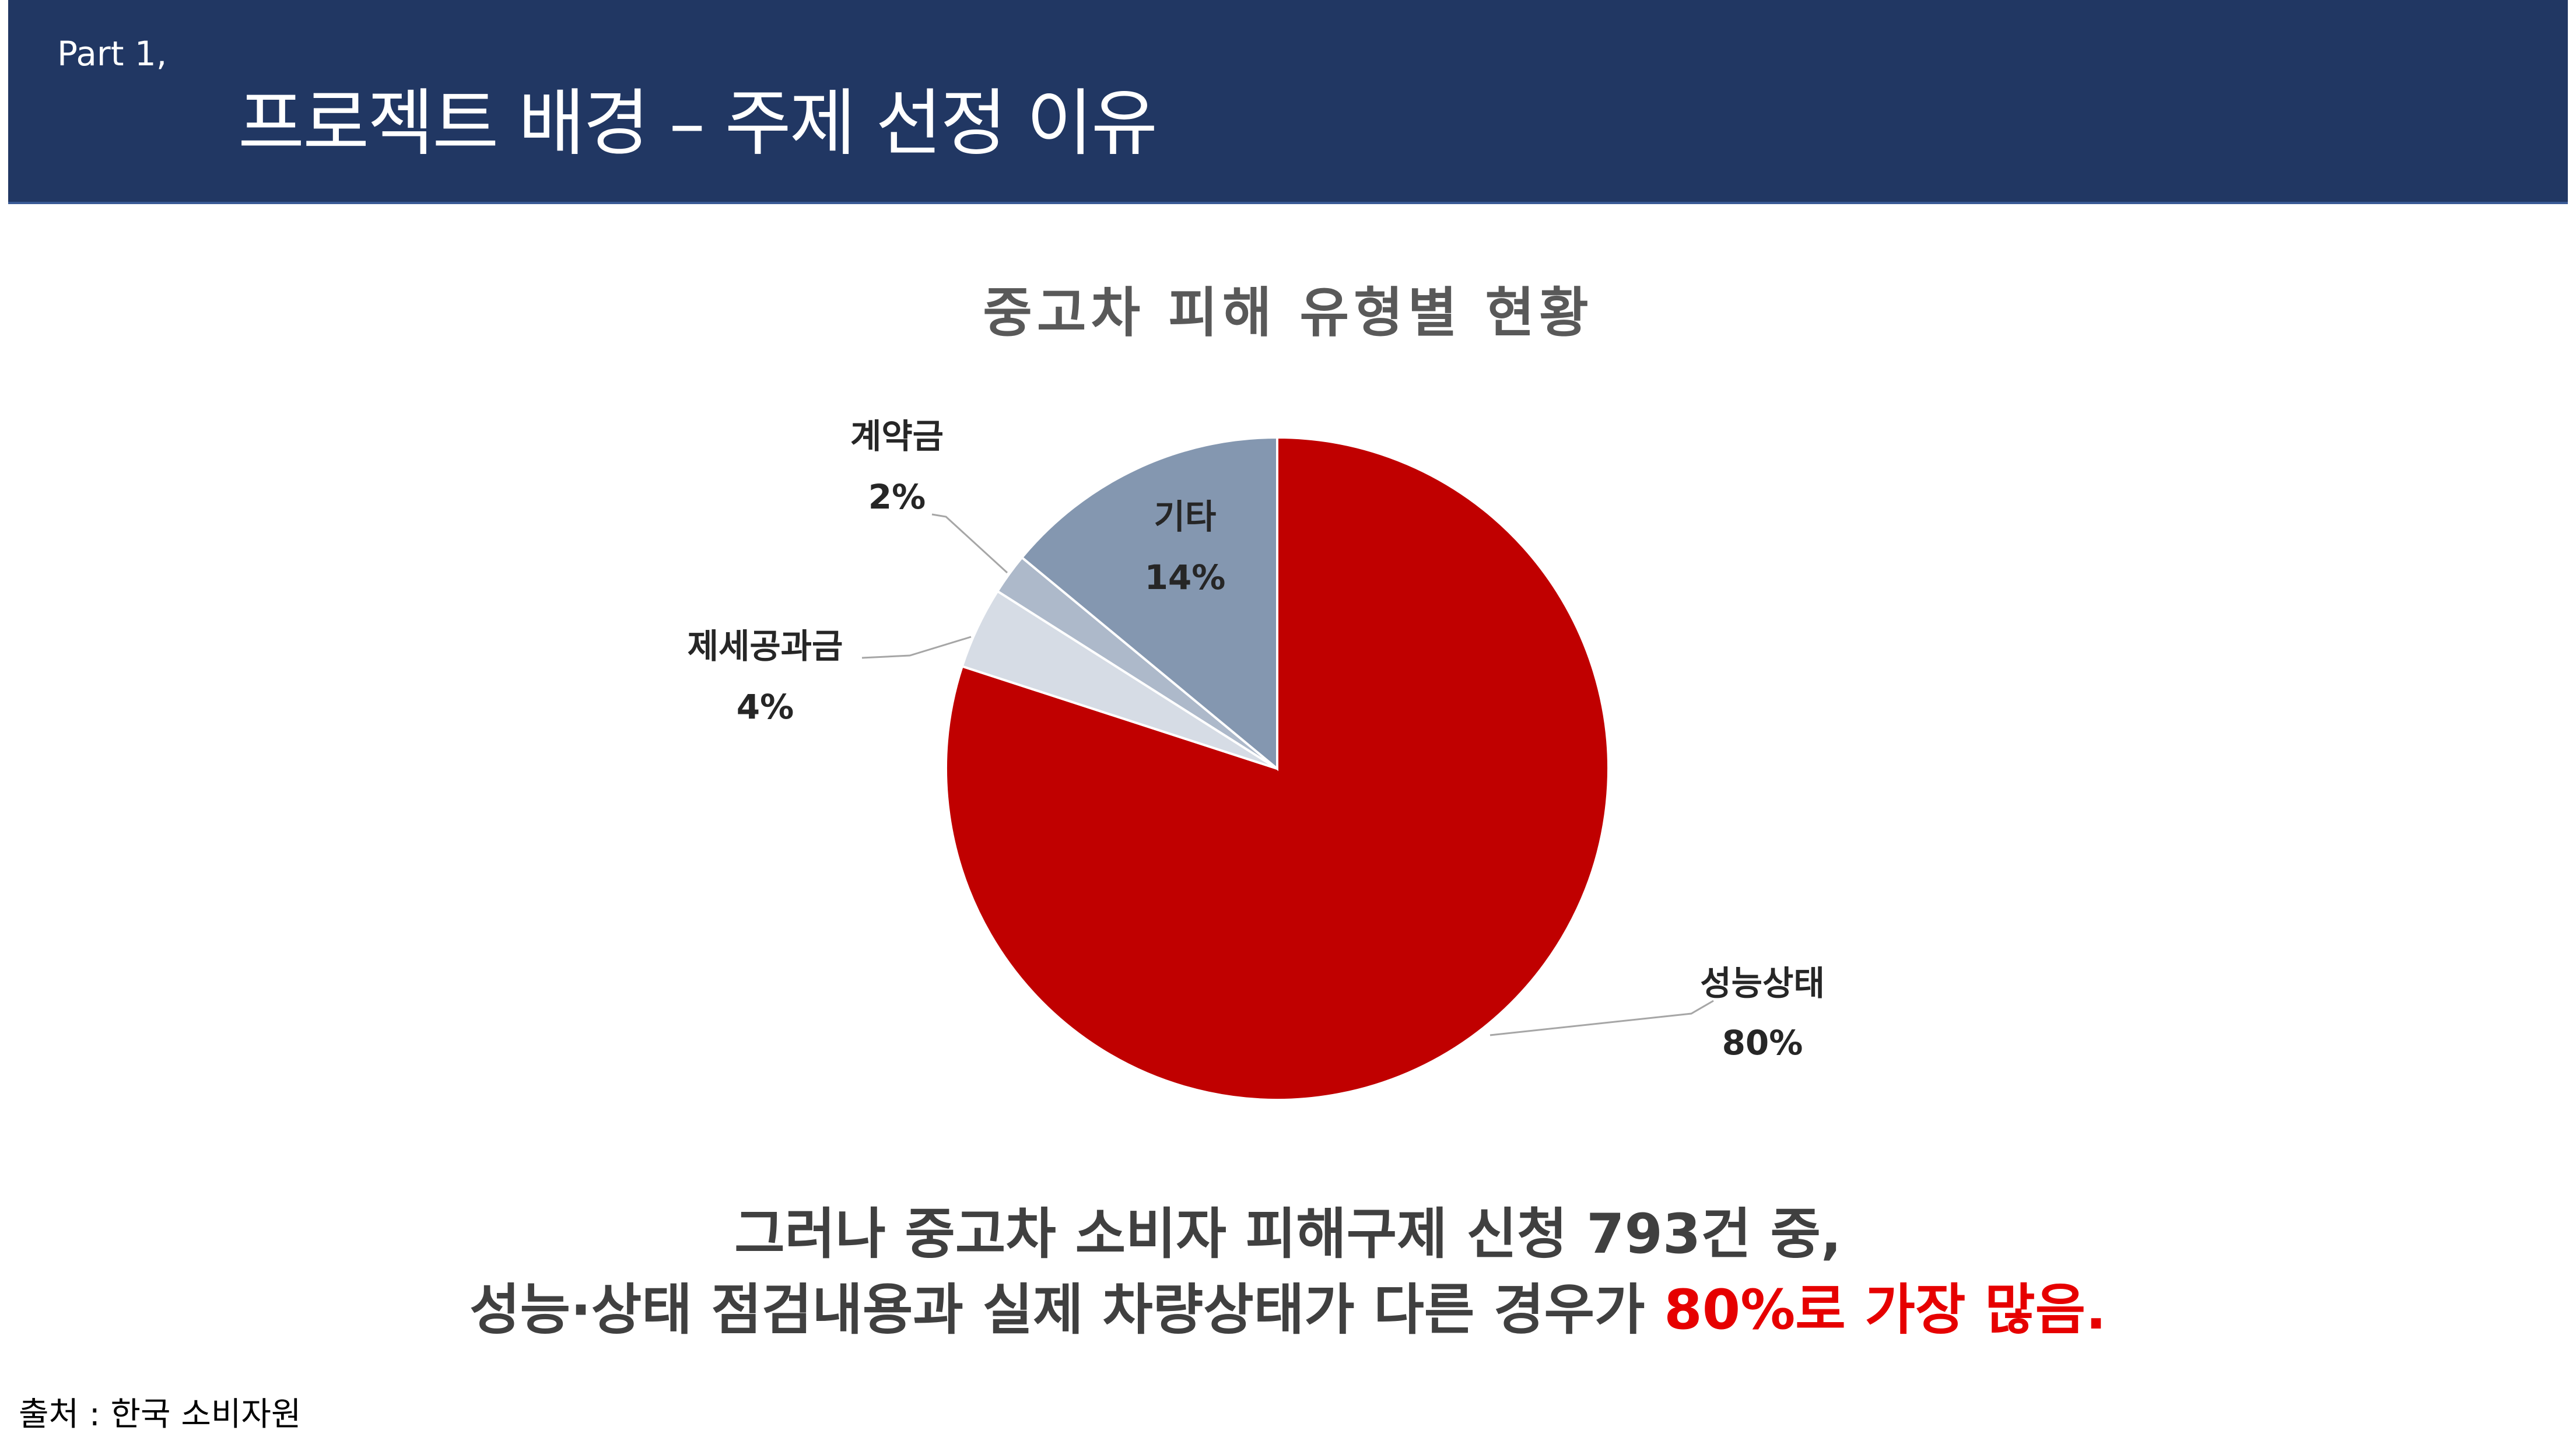  Describe the element at coordinates (765, 707) in the screenshot. I see `slice-value-2: 4%` at that location.